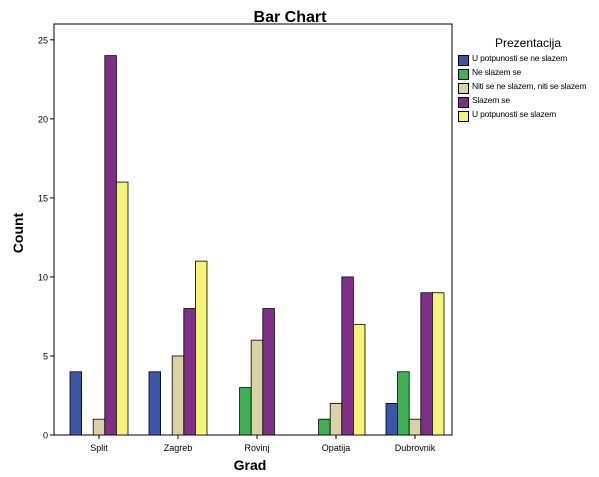  Describe the element at coordinates (528, 43) in the screenshot. I see `legend-title: Prezentacija` at that location.